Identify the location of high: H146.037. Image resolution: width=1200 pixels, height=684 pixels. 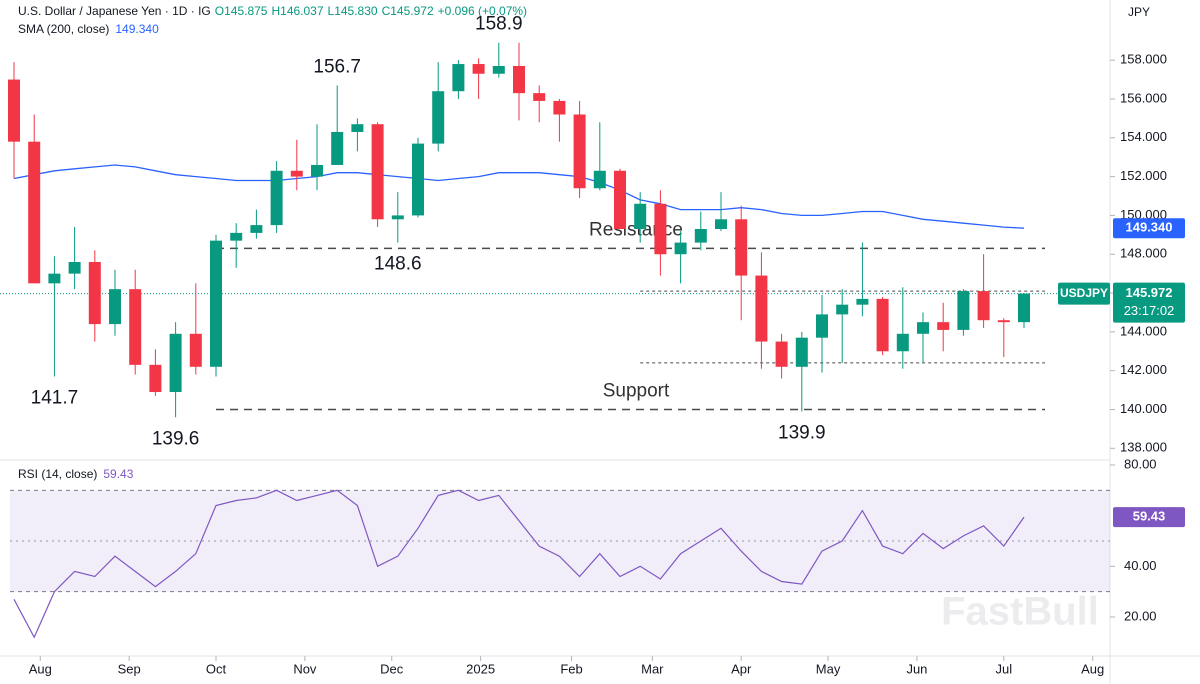
(297, 11).